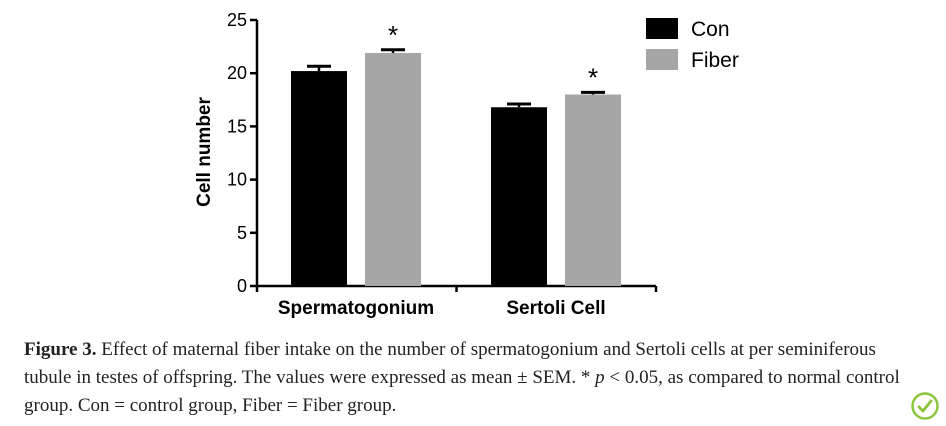 This screenshot has height=426, width=946. I want to click on check-update-icon, so click(925, 406).